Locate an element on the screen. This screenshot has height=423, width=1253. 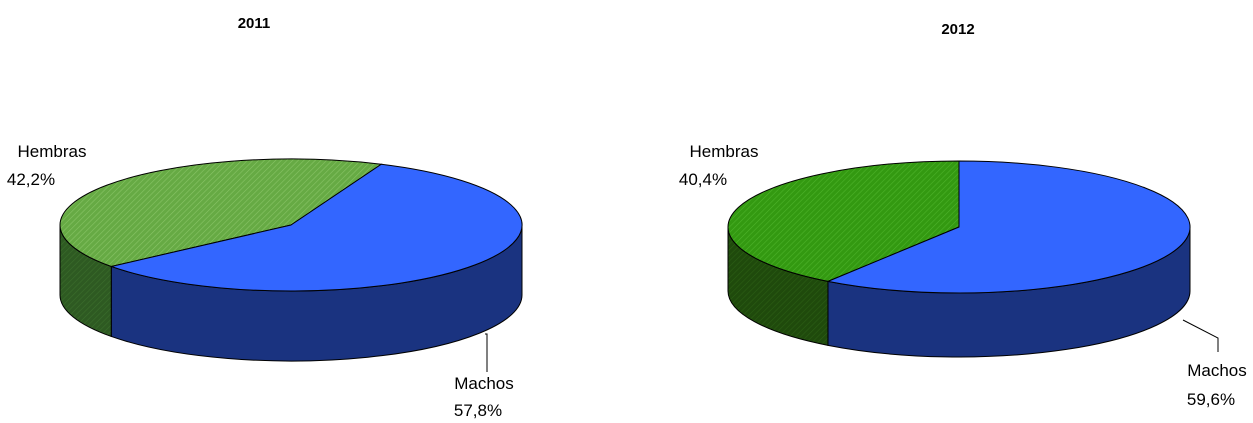
slice-value-hembras-2012: 40,4% is located at coordinates (703, 179).